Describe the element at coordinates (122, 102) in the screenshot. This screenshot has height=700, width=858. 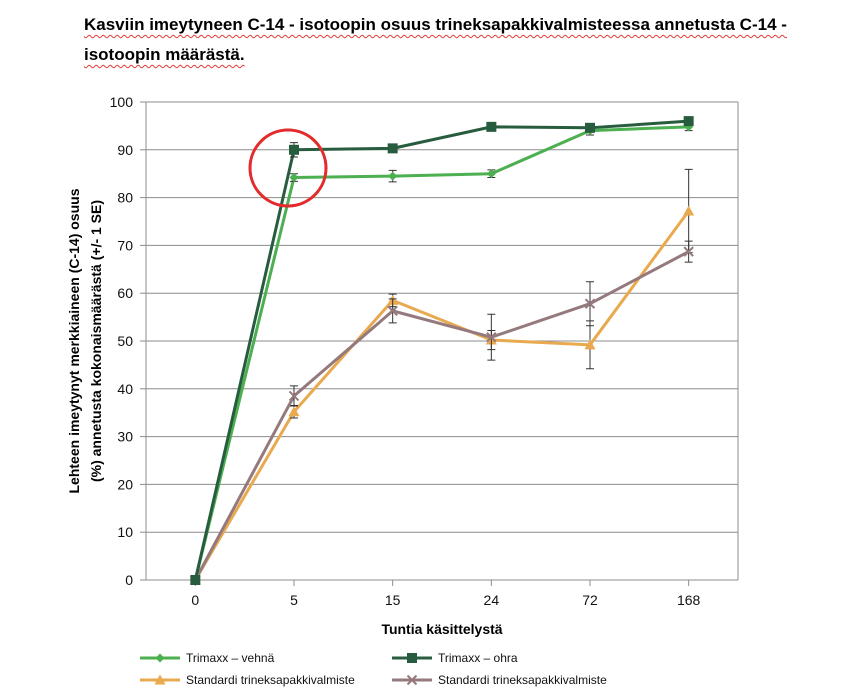
I see `y-tick-label: 100` at that location.